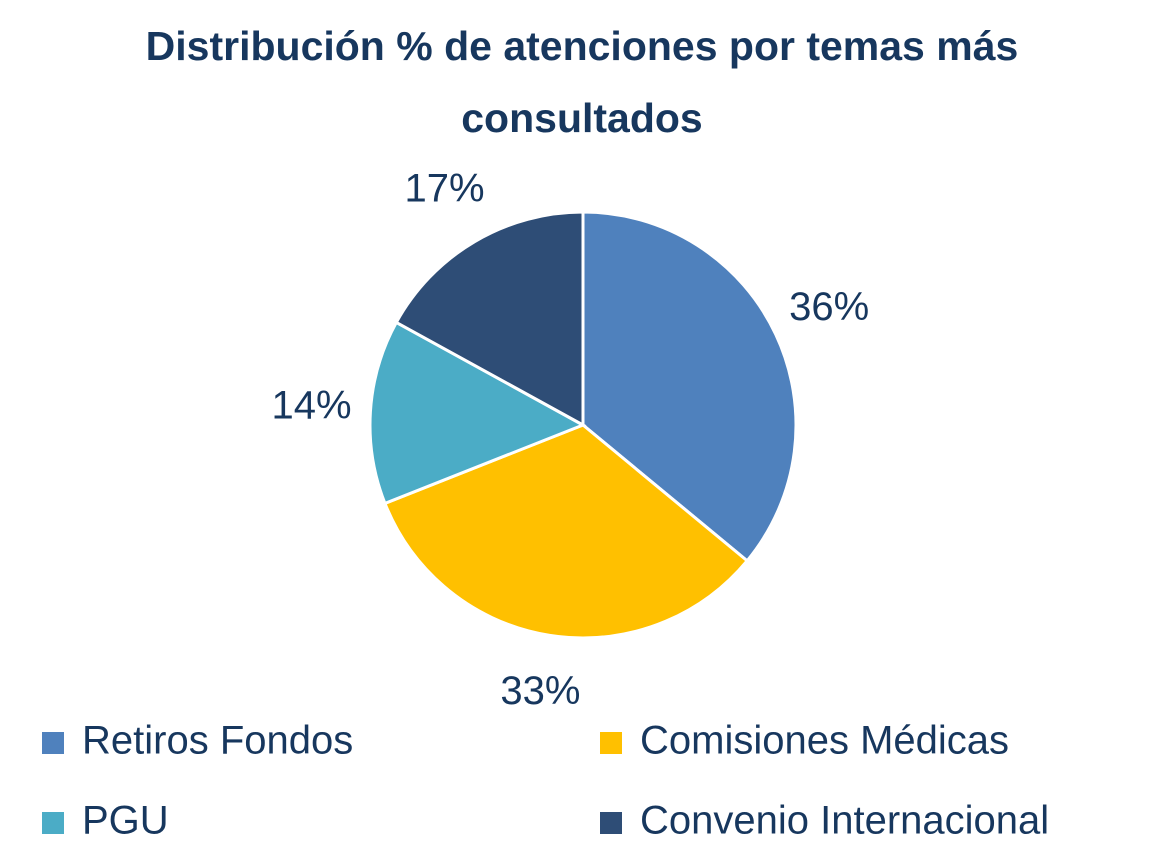 The image size is (1165, 842). I want to click on data-label: 33%, so click(540, 691).